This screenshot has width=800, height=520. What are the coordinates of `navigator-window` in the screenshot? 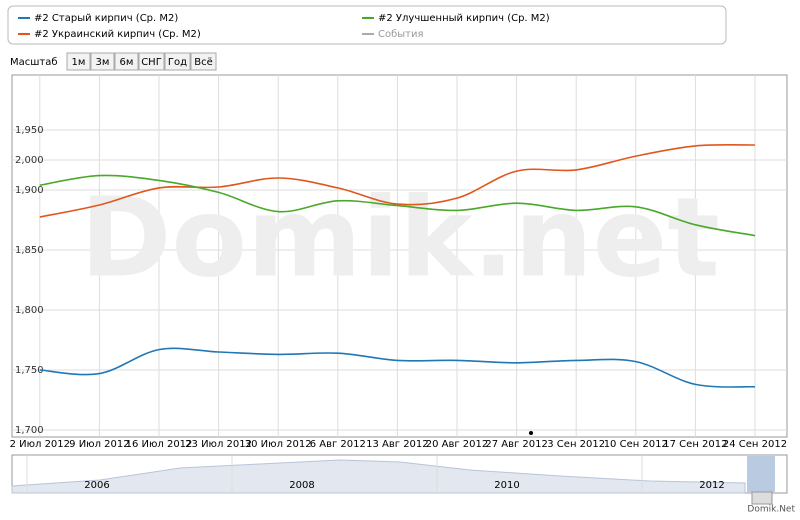 It's located at (761, 474).